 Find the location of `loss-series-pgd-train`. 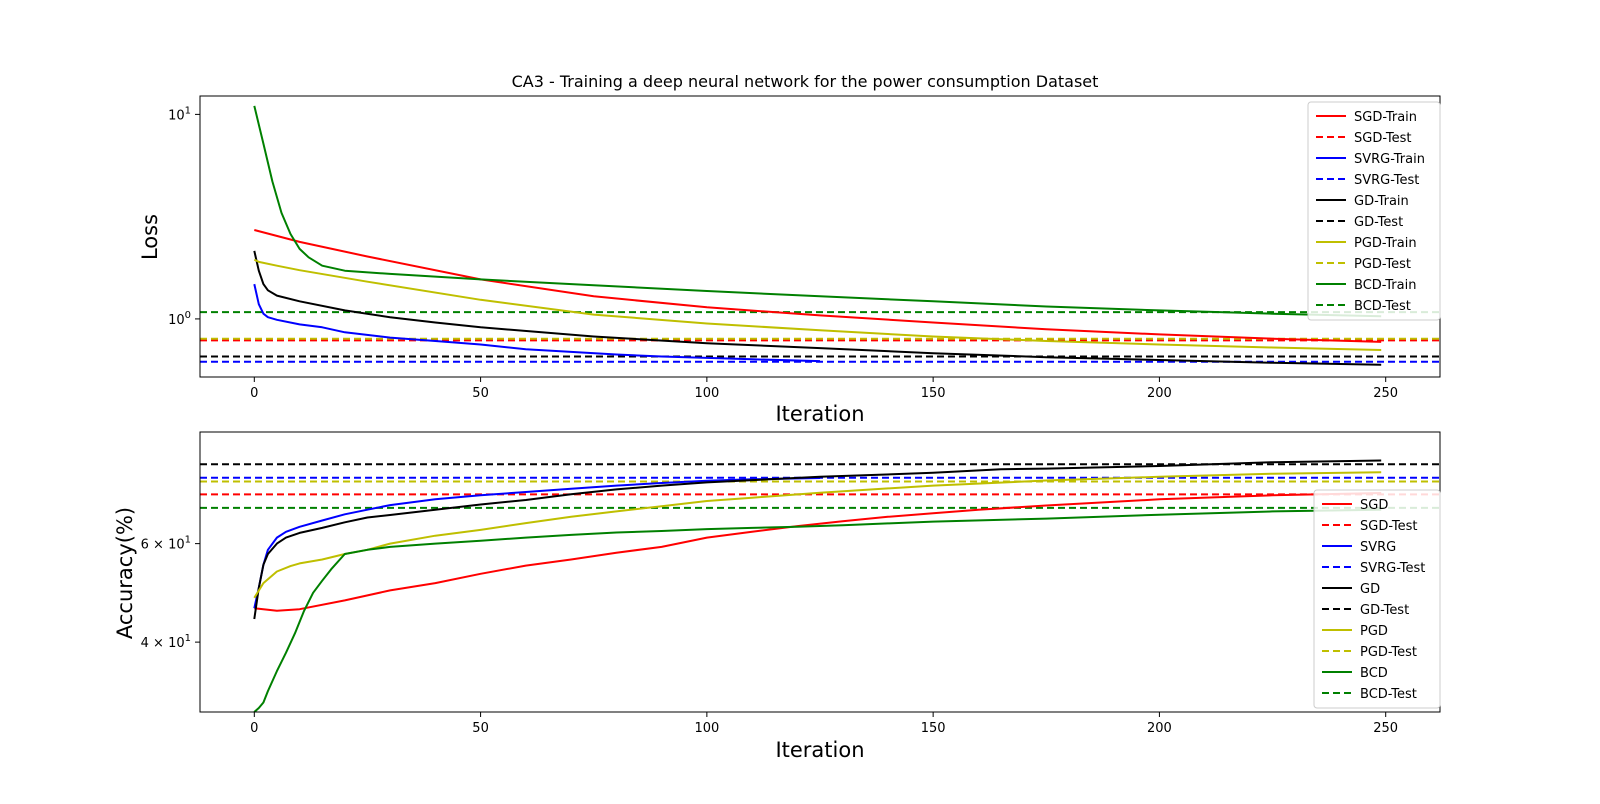

loss-series-pgd-train is located at coordinates (817, 304).